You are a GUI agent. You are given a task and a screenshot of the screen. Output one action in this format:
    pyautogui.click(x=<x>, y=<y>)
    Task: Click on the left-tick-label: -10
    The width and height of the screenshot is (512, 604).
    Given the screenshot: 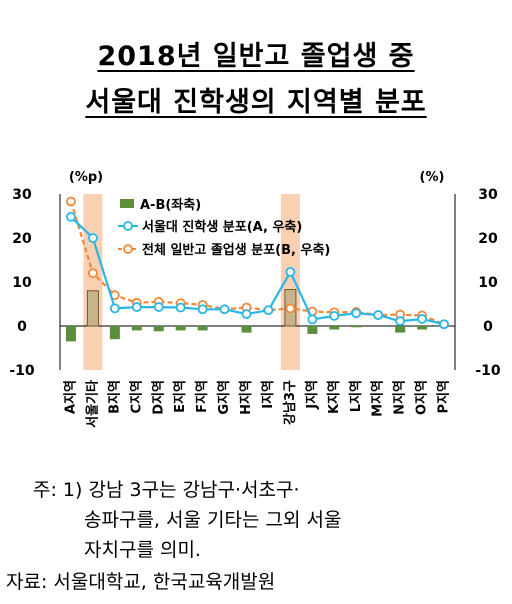 What is the action you would take?
    pyautogui.click(x=22, y=371)
    